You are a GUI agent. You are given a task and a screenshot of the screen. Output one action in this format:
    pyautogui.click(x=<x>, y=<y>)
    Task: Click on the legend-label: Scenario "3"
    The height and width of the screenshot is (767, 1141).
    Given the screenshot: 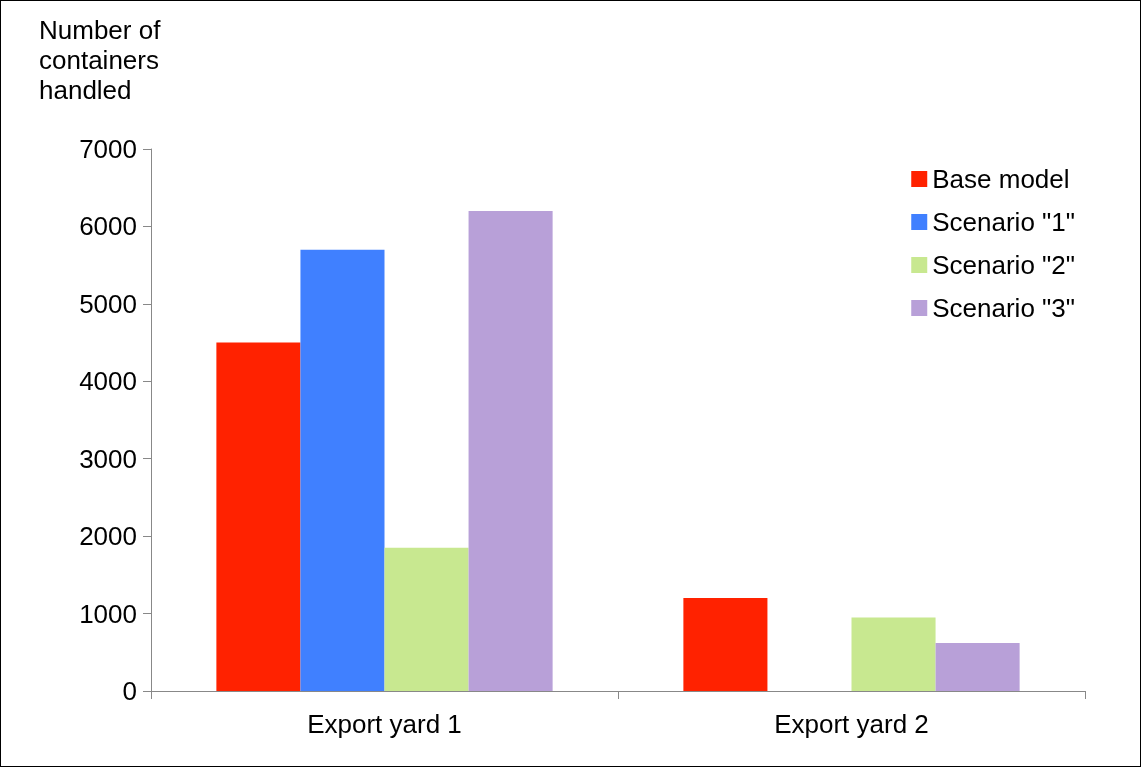 What is the action you would take?
    pyautogui.click(x=1004, y=308)
    